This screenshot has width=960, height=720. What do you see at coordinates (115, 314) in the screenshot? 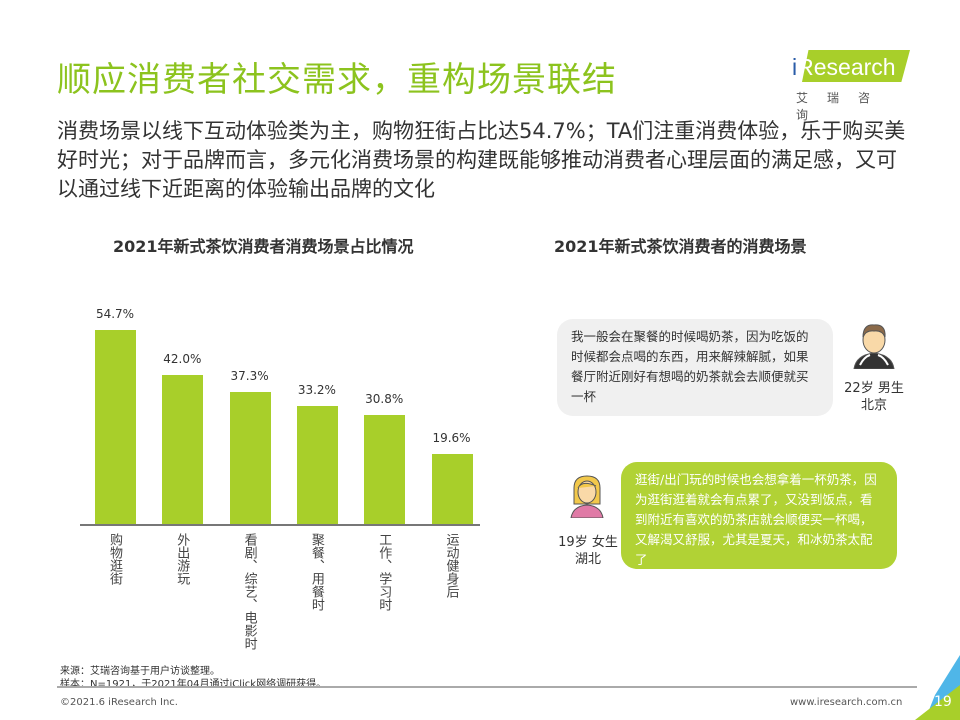
I see `data-label: 54.7%` at bounding box center [115, 314].